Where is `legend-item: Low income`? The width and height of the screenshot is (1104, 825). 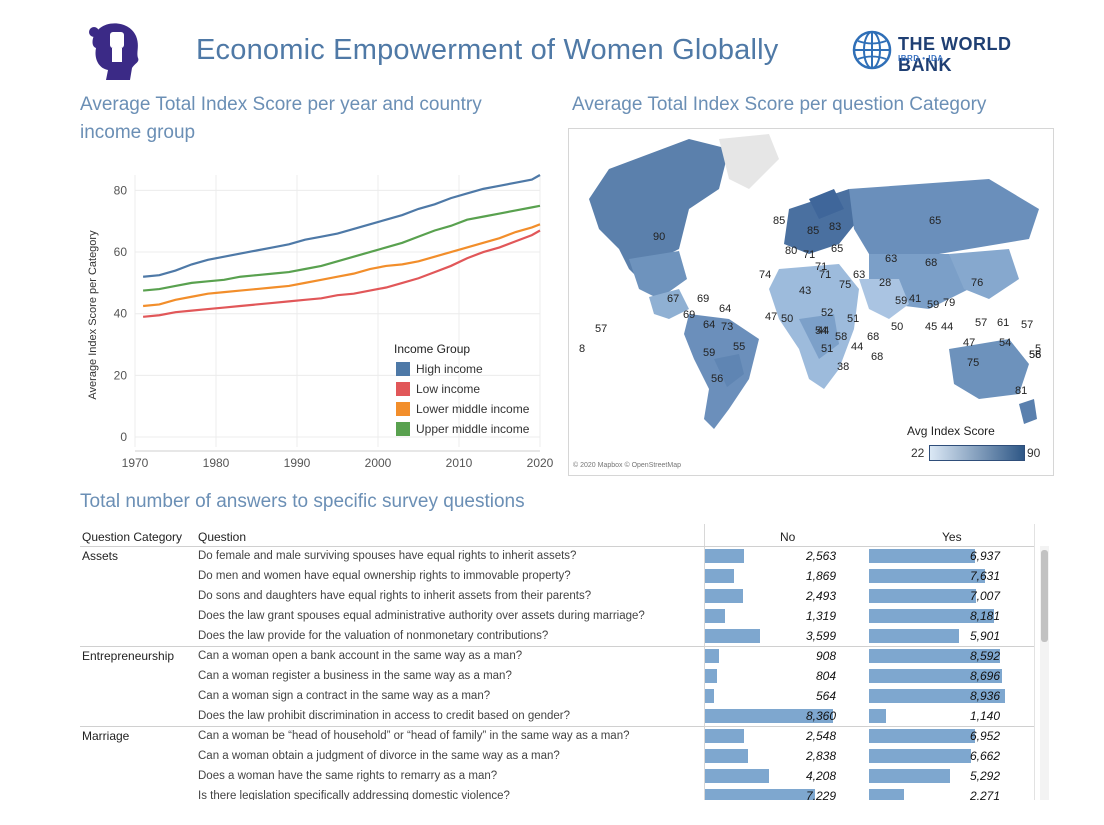
legend-item: Low income is located at coordinates (438, 389).